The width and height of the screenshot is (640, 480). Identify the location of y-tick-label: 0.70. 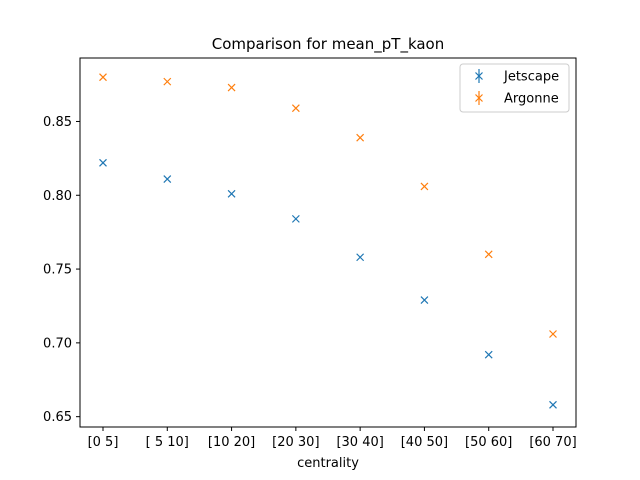
(57, 343).